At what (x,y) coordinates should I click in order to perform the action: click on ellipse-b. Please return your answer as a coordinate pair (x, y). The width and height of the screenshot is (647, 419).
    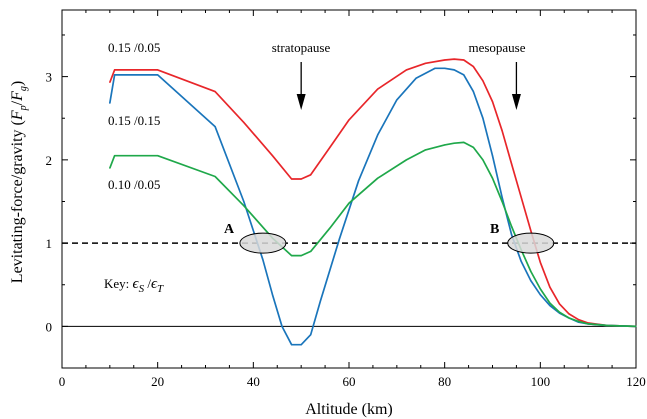
    Looking at the image, I should click on (531, 243).